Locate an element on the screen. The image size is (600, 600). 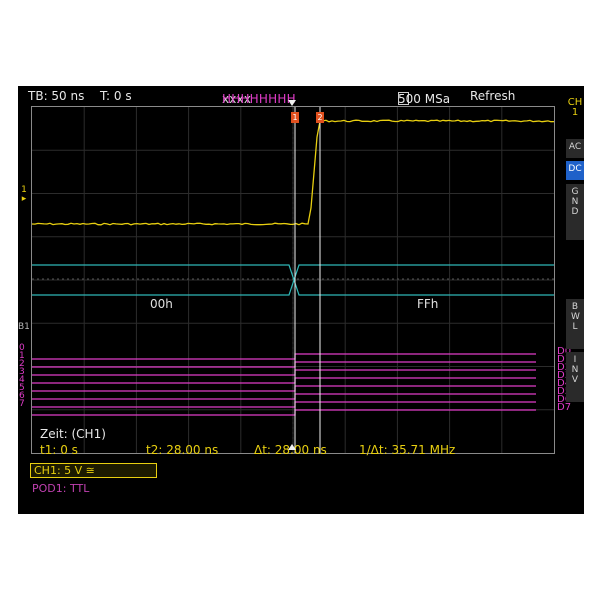
ch1-status-box: CH1: 5 V ≅ is located at coordinates (93, 470).